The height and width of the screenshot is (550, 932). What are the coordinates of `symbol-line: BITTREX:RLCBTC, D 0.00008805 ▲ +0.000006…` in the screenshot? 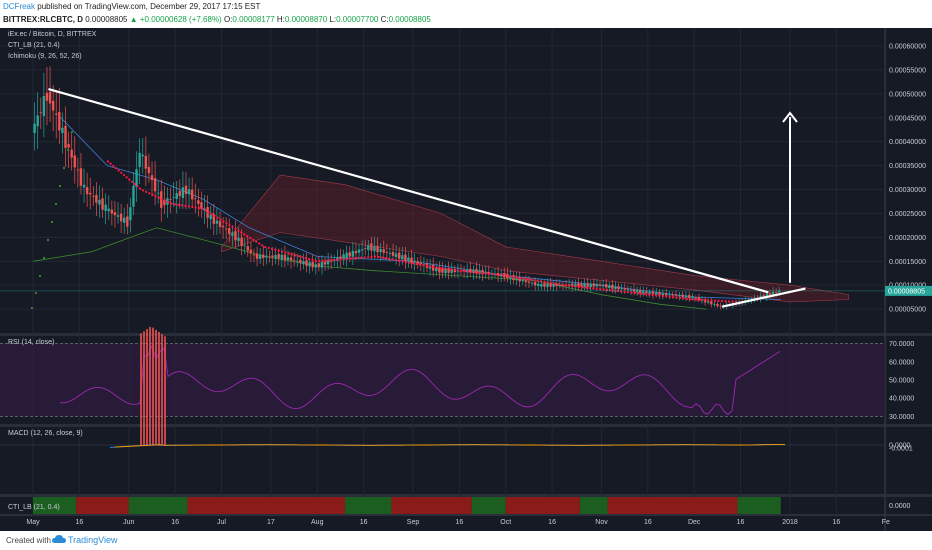 It's located at (217, 19).